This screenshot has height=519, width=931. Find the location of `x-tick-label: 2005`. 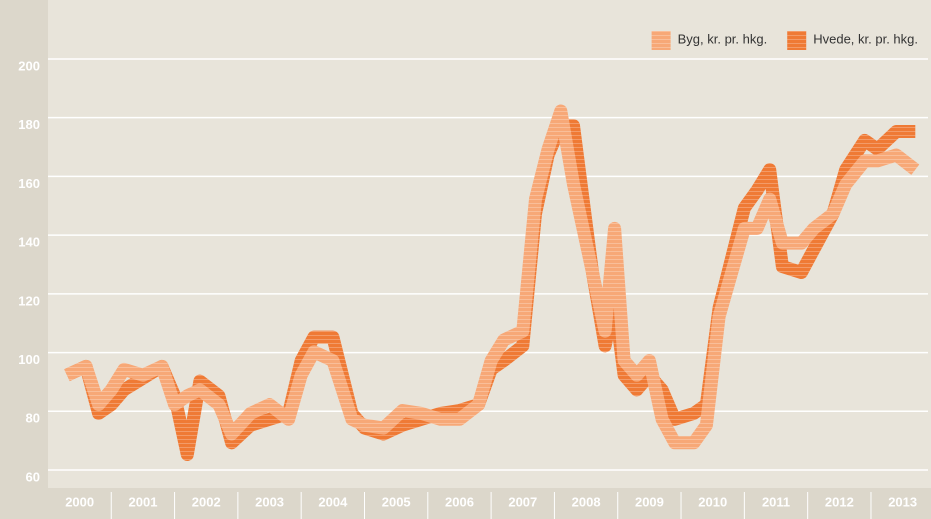

x-tick-label: 2005 is located at coordinates (396, 501).